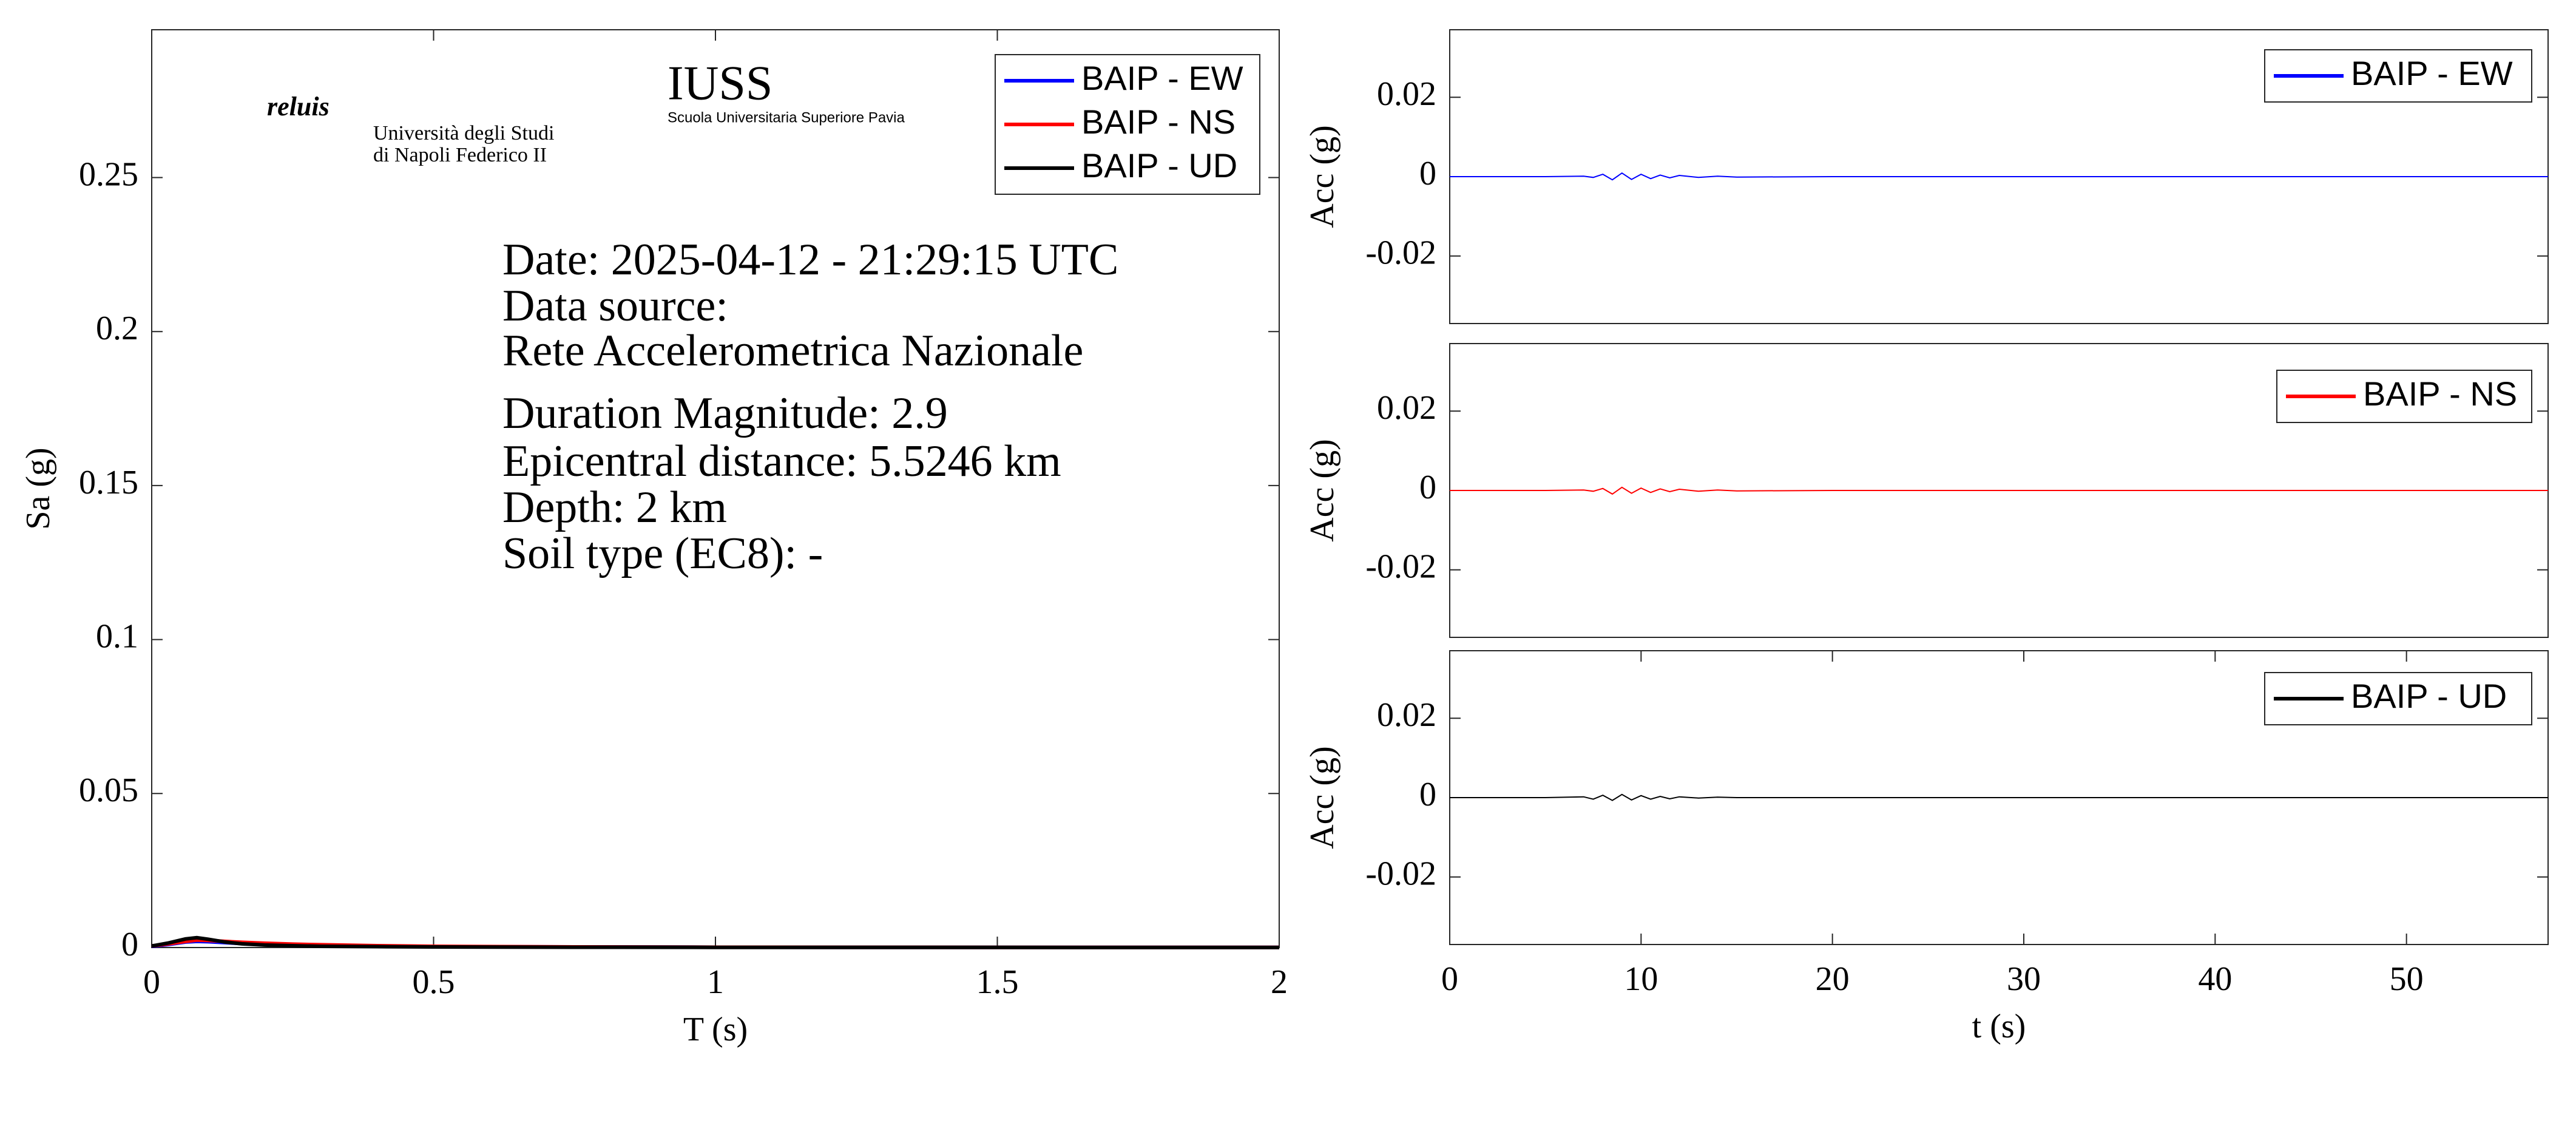 This screenshot has width=2576, height=1126. What do you see at coordinates (2215, 979) in the screenshot?
I see `x-tick-label: 40` at bounding box center [2215, 979].